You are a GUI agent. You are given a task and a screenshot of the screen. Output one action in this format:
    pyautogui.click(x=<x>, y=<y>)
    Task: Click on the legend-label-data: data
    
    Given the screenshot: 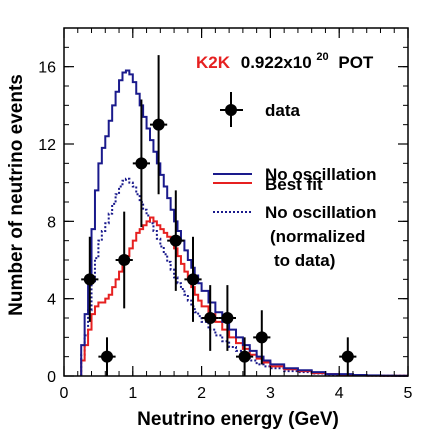 What is the action you would take?
    pyautogui.click(x=283, y=110)
    